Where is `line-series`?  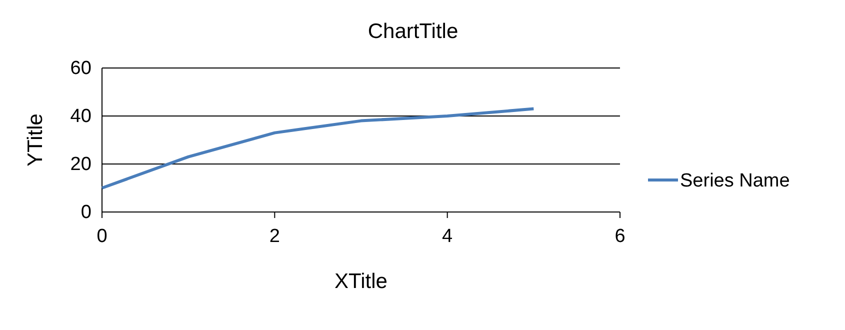
line-series is located at coordinates (318, 148).